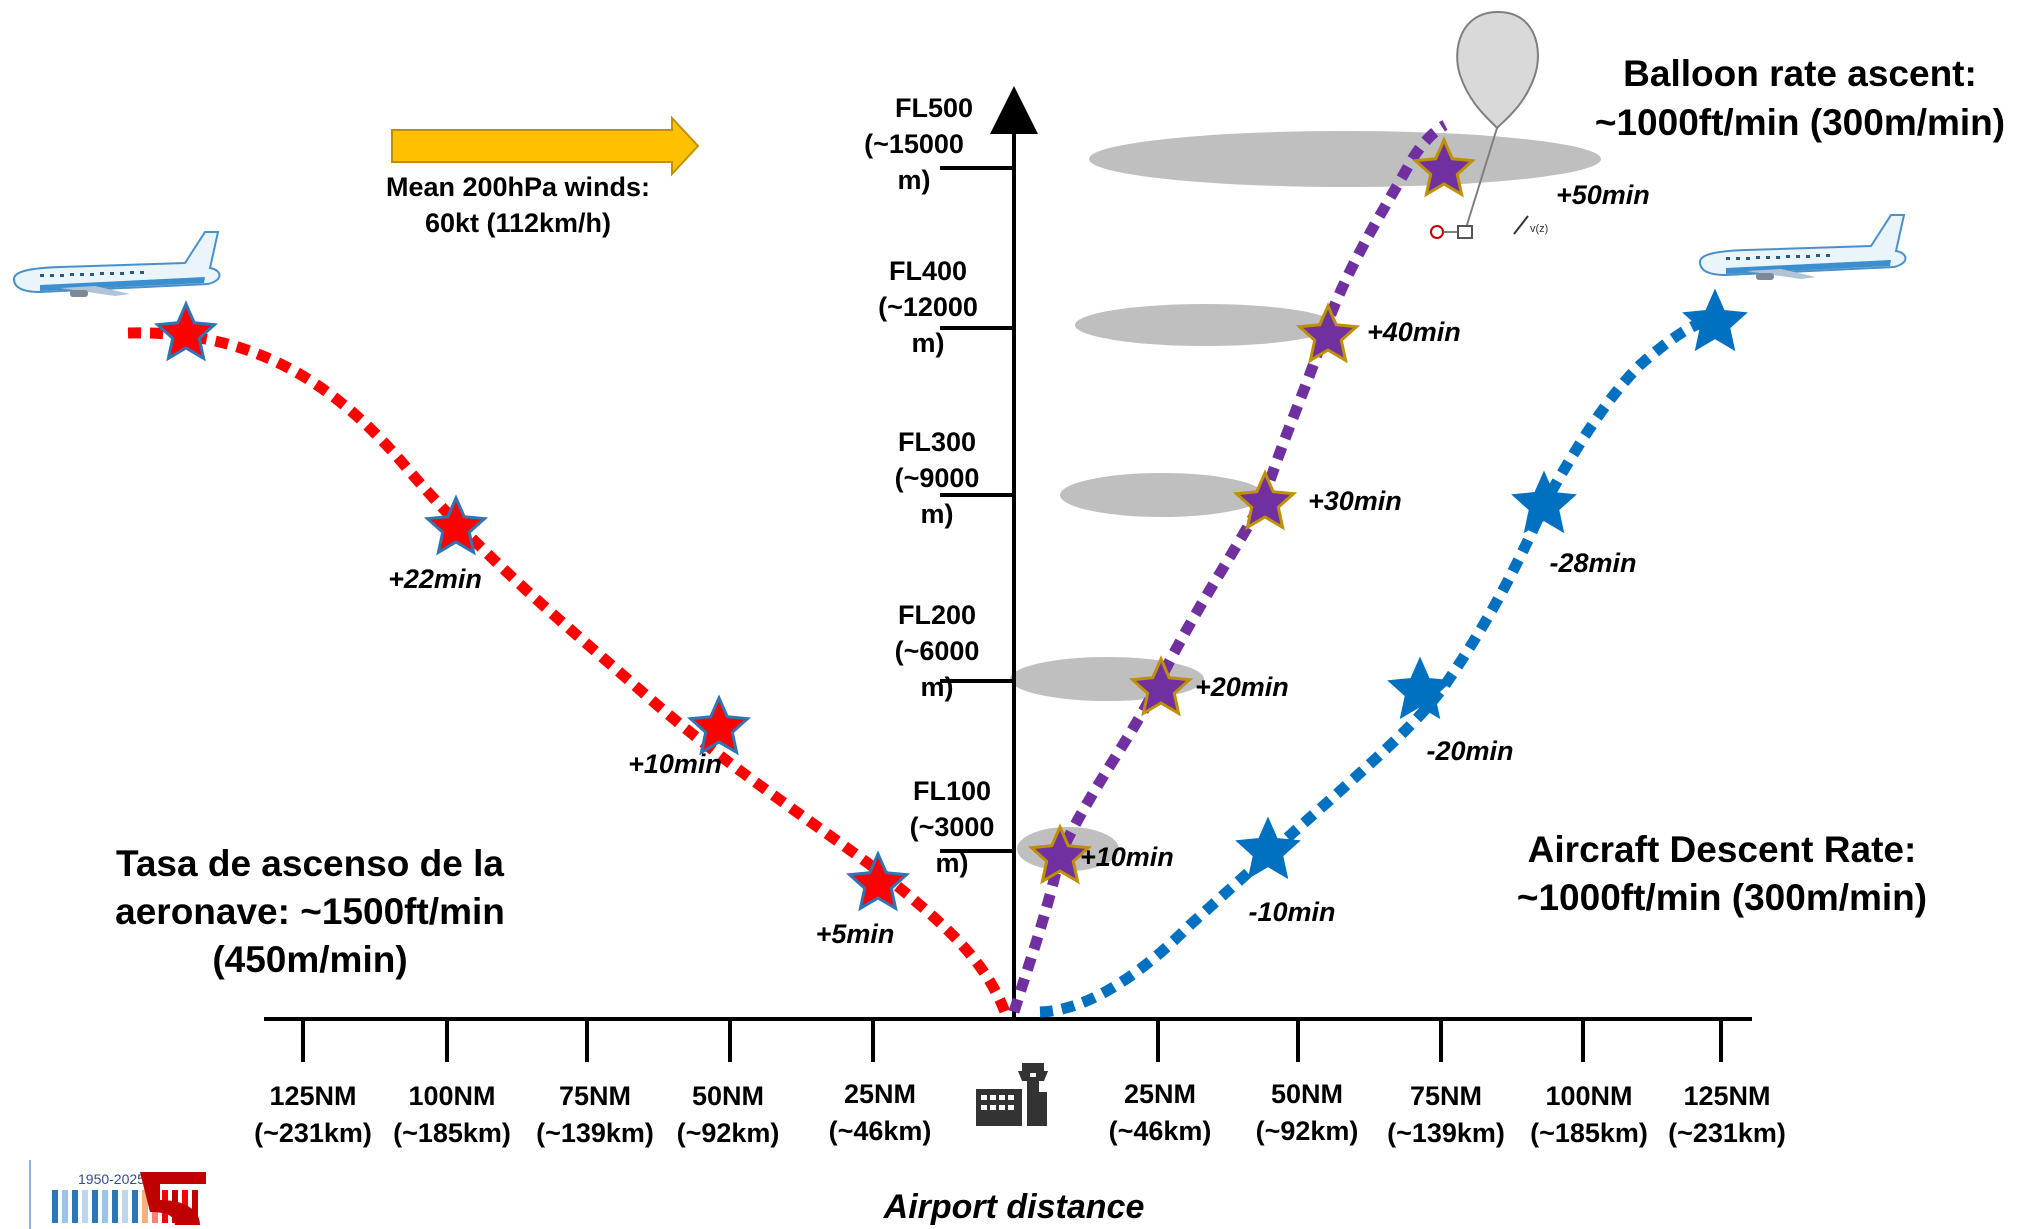  I want to click on airplane-right-icon, so click(1802, 247).